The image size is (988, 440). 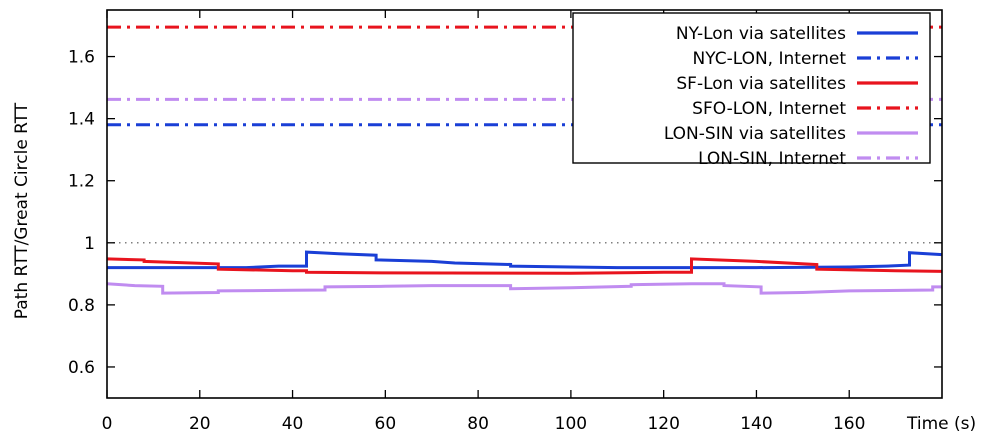 What do you see at coordinates (769, 109) in the screenshot?
I see `legend-label-4: SFO-LON, Internet` at bounding box center [769, 109].